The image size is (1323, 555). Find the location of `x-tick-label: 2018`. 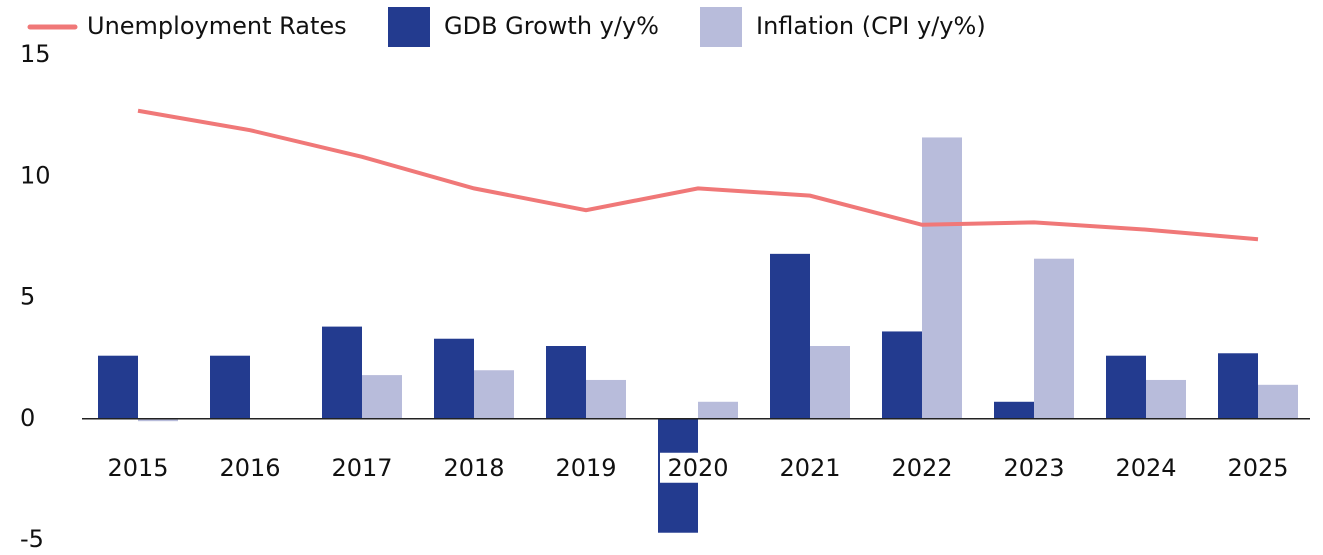

x-tick-label: 2018 is located at coordinates (473, 468).